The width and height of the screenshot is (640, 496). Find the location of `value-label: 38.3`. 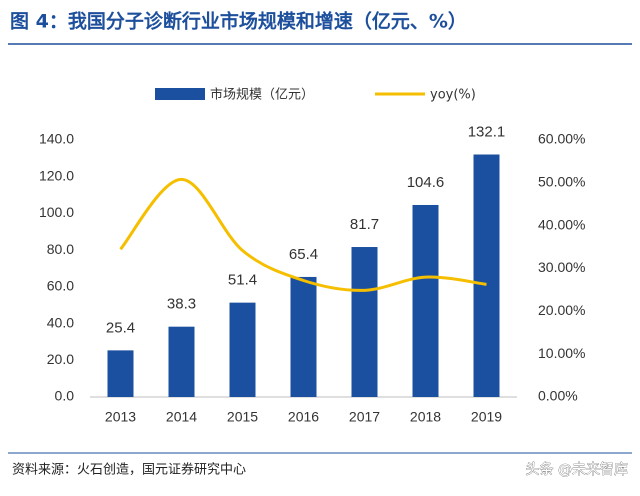

value-label: 38.3 is located at coordinates (181, 304).